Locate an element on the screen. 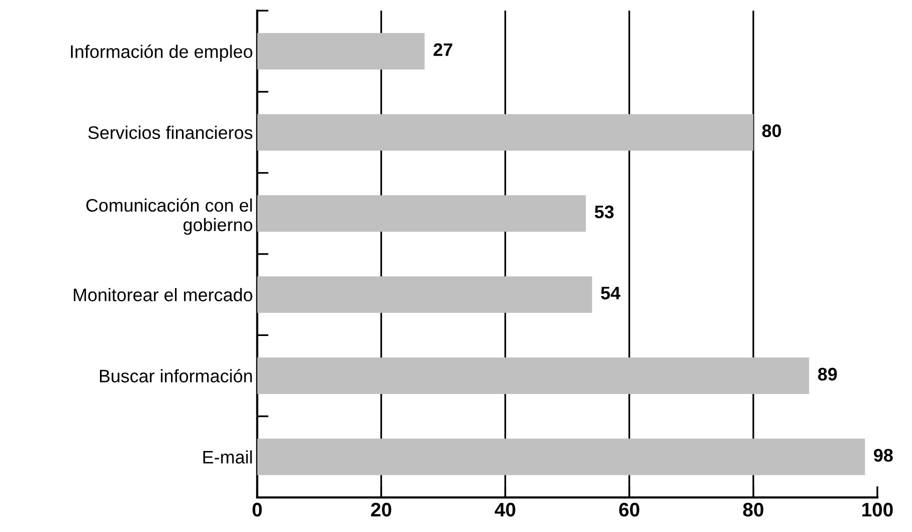 Image resolution: width=912 pixels, height=532 pixels. data-label: 54 is located at coordinates (610, 293).